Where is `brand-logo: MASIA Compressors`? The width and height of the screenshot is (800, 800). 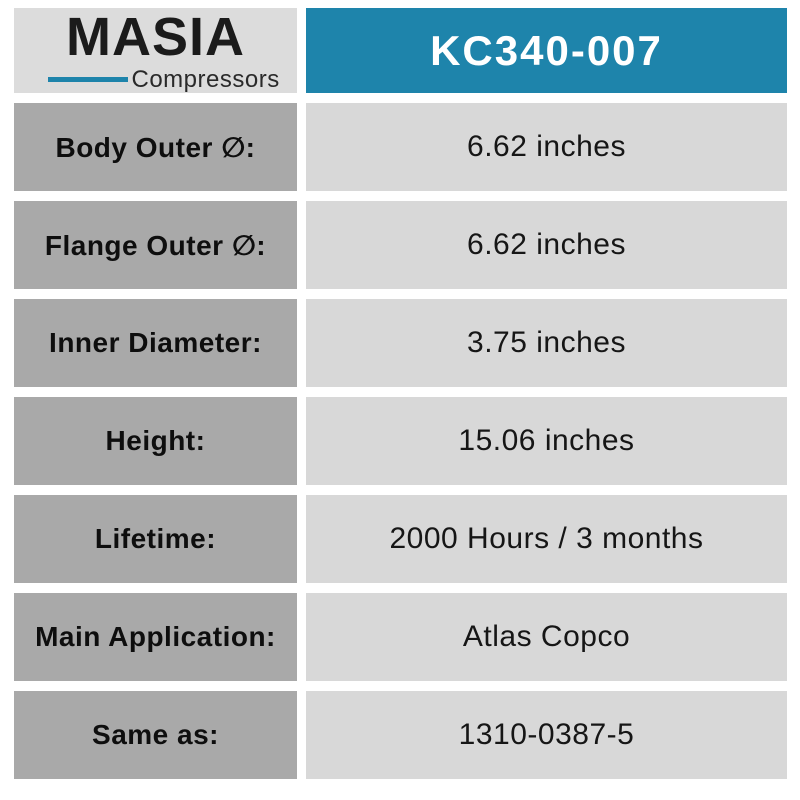
brand-logo: MASIA Compressors is located at coordinates (155, 50).